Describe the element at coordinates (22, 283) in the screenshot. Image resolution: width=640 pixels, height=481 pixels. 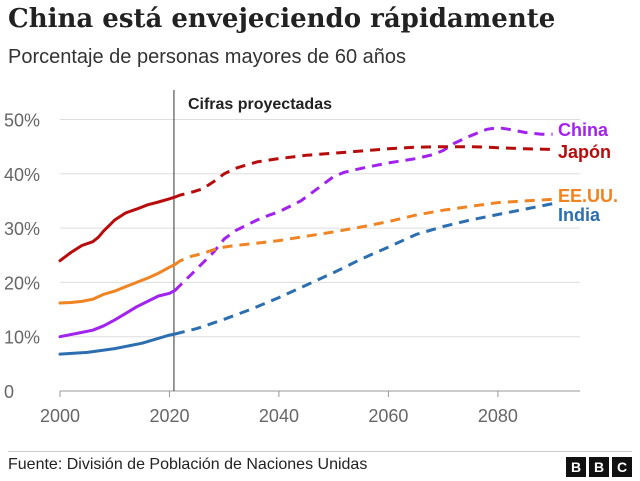
I see `y-tick-label: 20%` at that location.